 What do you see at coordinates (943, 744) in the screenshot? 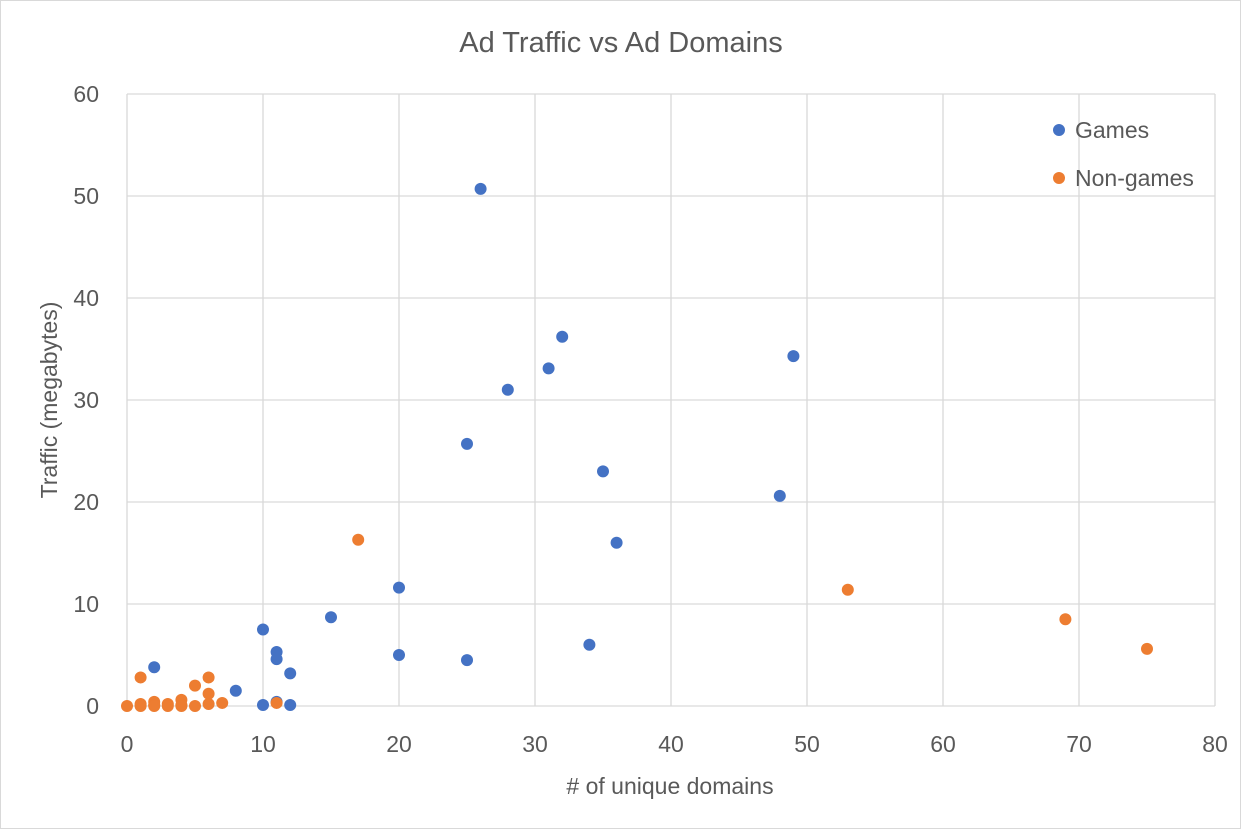
I see `x-tick-label: 60` at bounding box center [943, 744].